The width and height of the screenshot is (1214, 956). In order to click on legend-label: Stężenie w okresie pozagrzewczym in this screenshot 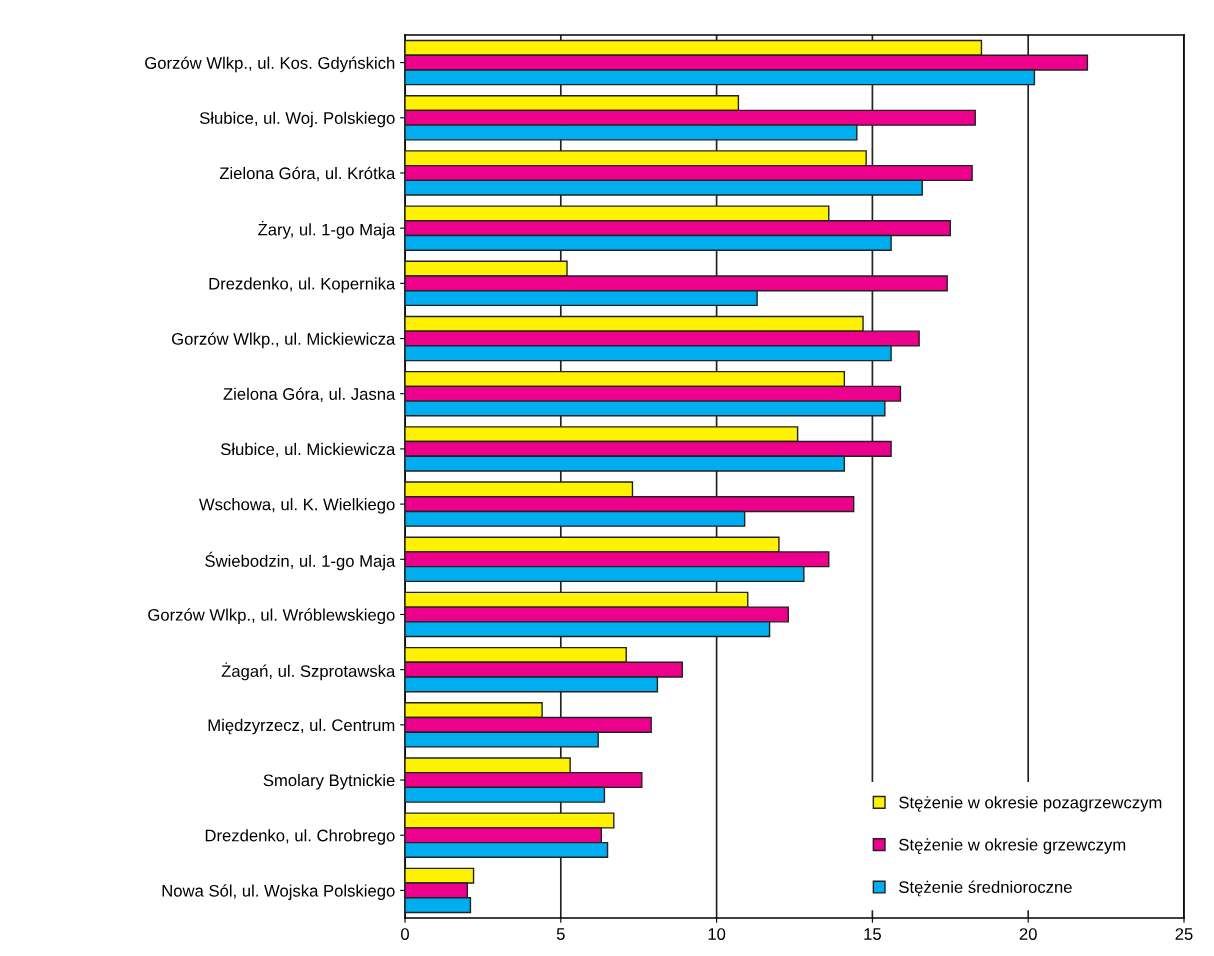, I will do `click(1030, 804)`.